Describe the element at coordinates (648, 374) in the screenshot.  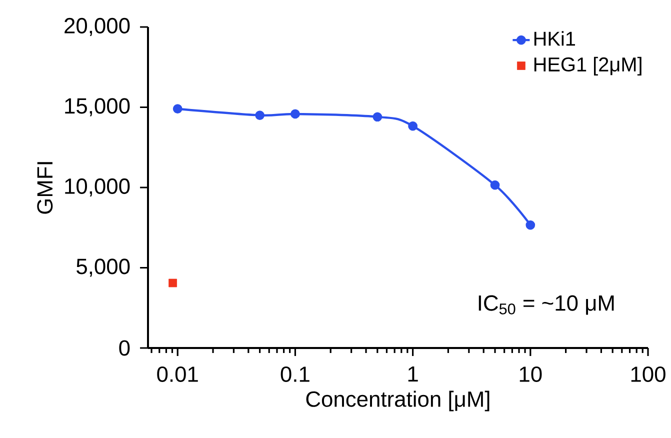
I see `x-tick-label: 100` at that location.